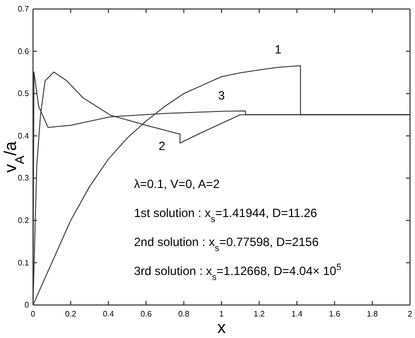 This screenshot has width=415, height=338. Describe the element at coordinates (238, 272) in the screenshot. I see `annotation: 3rd solution : x$_{s}$=1.12668, D=4.04× 10$^{5}$` at that location.